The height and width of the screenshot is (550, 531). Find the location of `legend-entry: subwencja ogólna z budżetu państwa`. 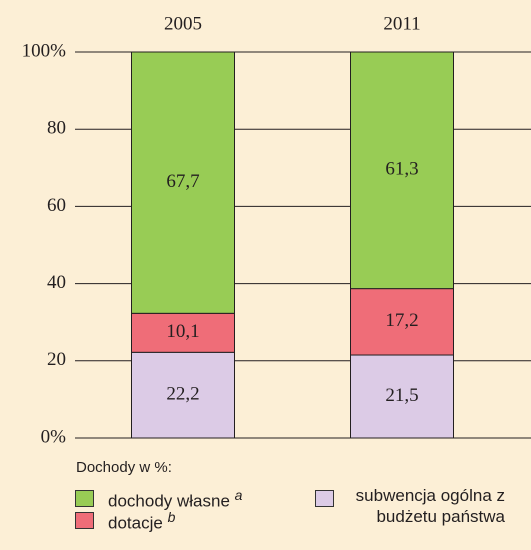

legend-entry: subwencja ogólna z budżetu państwa is located at coordinates (430, 506).